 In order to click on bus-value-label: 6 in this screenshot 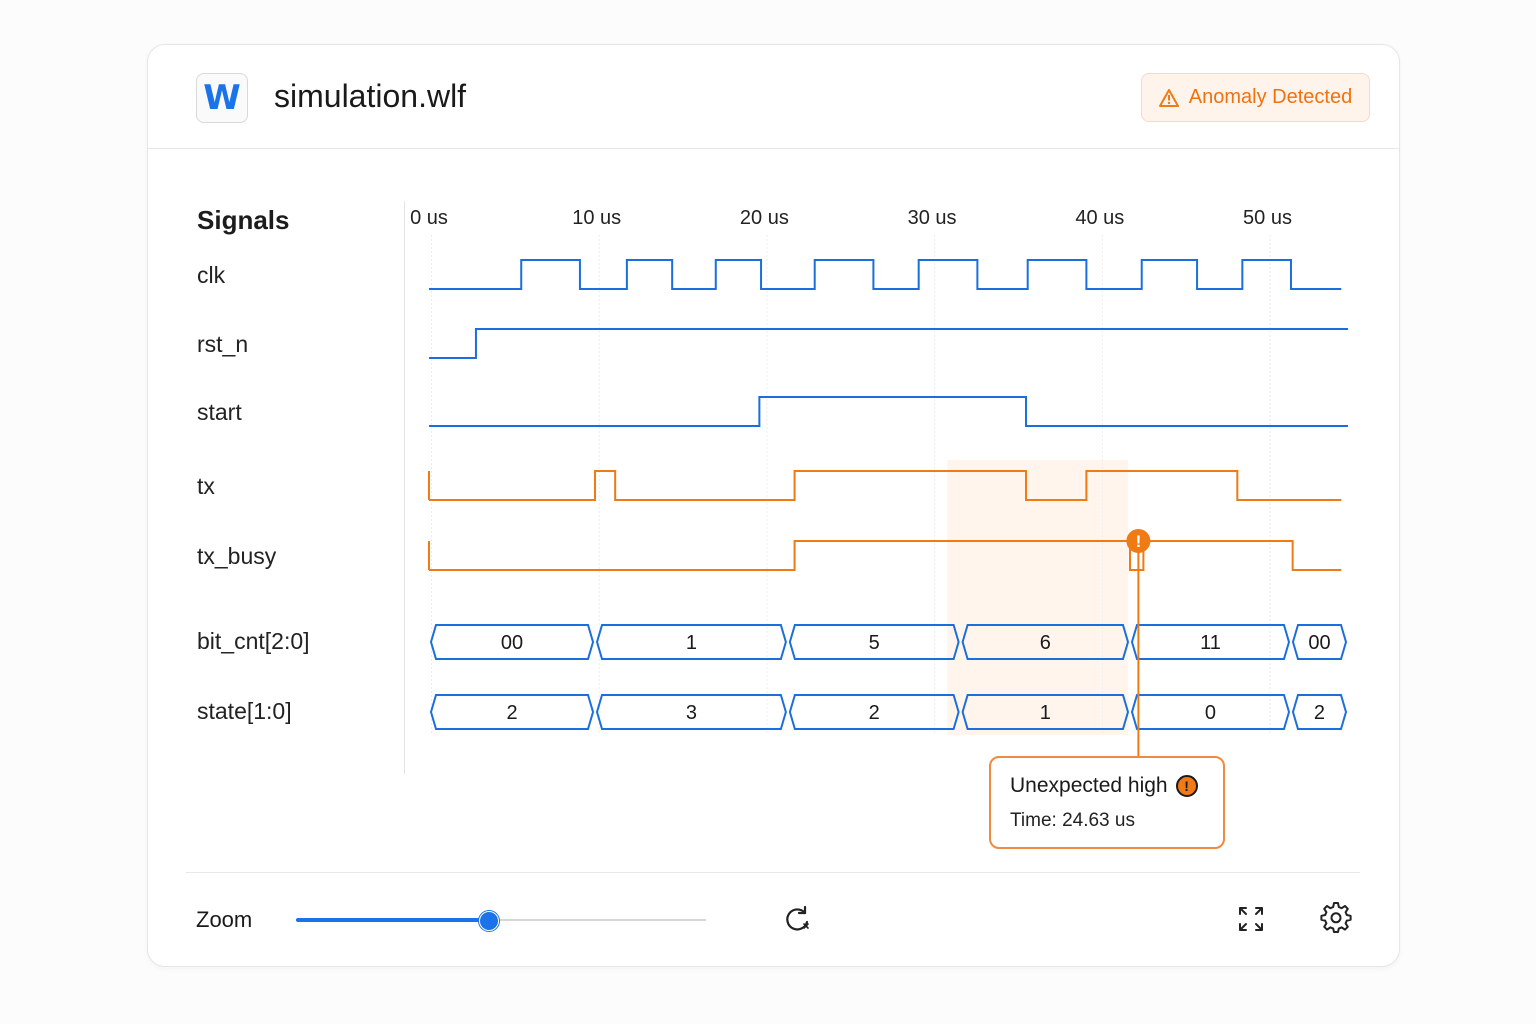, I will do `click(1045, 643)`.